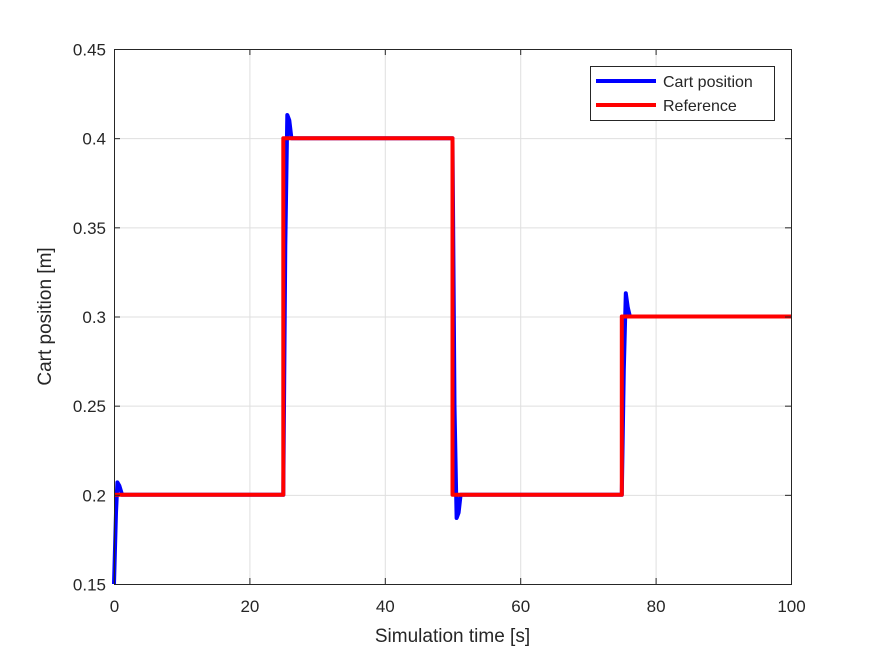 The height and width of the screenshot is (656, 875). I want to click on y-tick-label: 0.45, so click(89, 50).